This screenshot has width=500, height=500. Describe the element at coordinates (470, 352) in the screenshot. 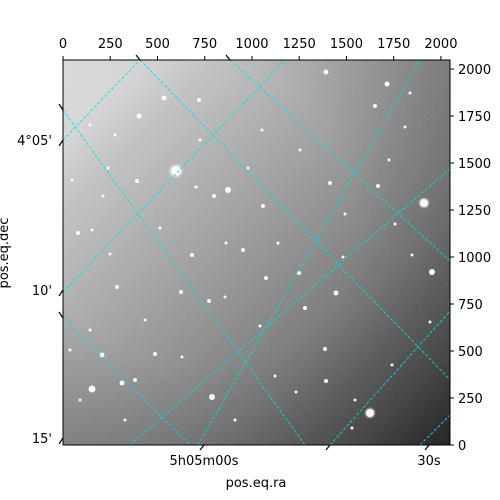

I see `right-tick-label: 500` at that location.